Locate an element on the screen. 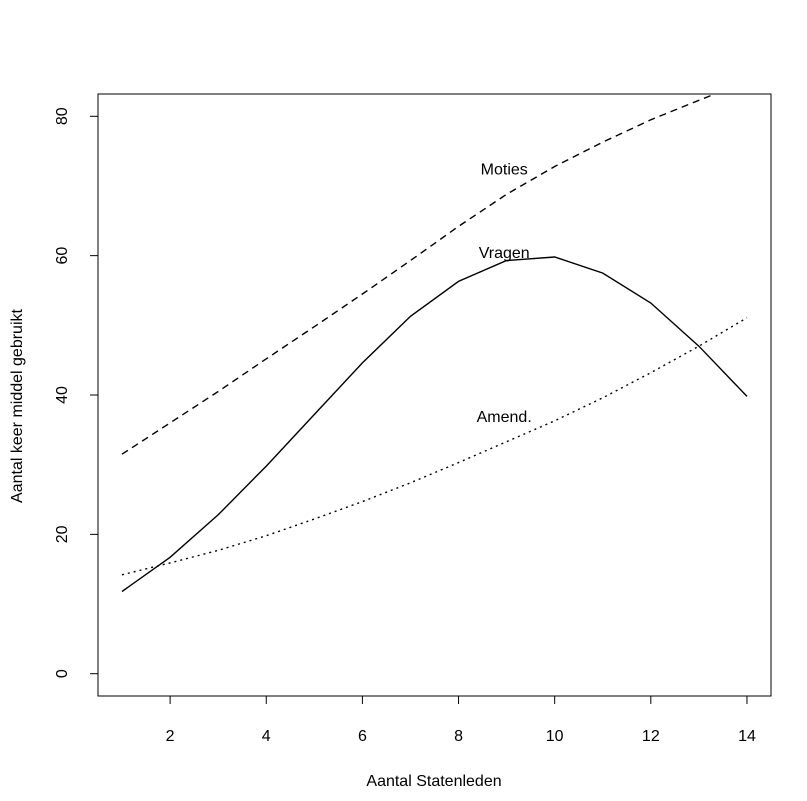  series-label-amend: Amend. is located at coordinates (504, 417).